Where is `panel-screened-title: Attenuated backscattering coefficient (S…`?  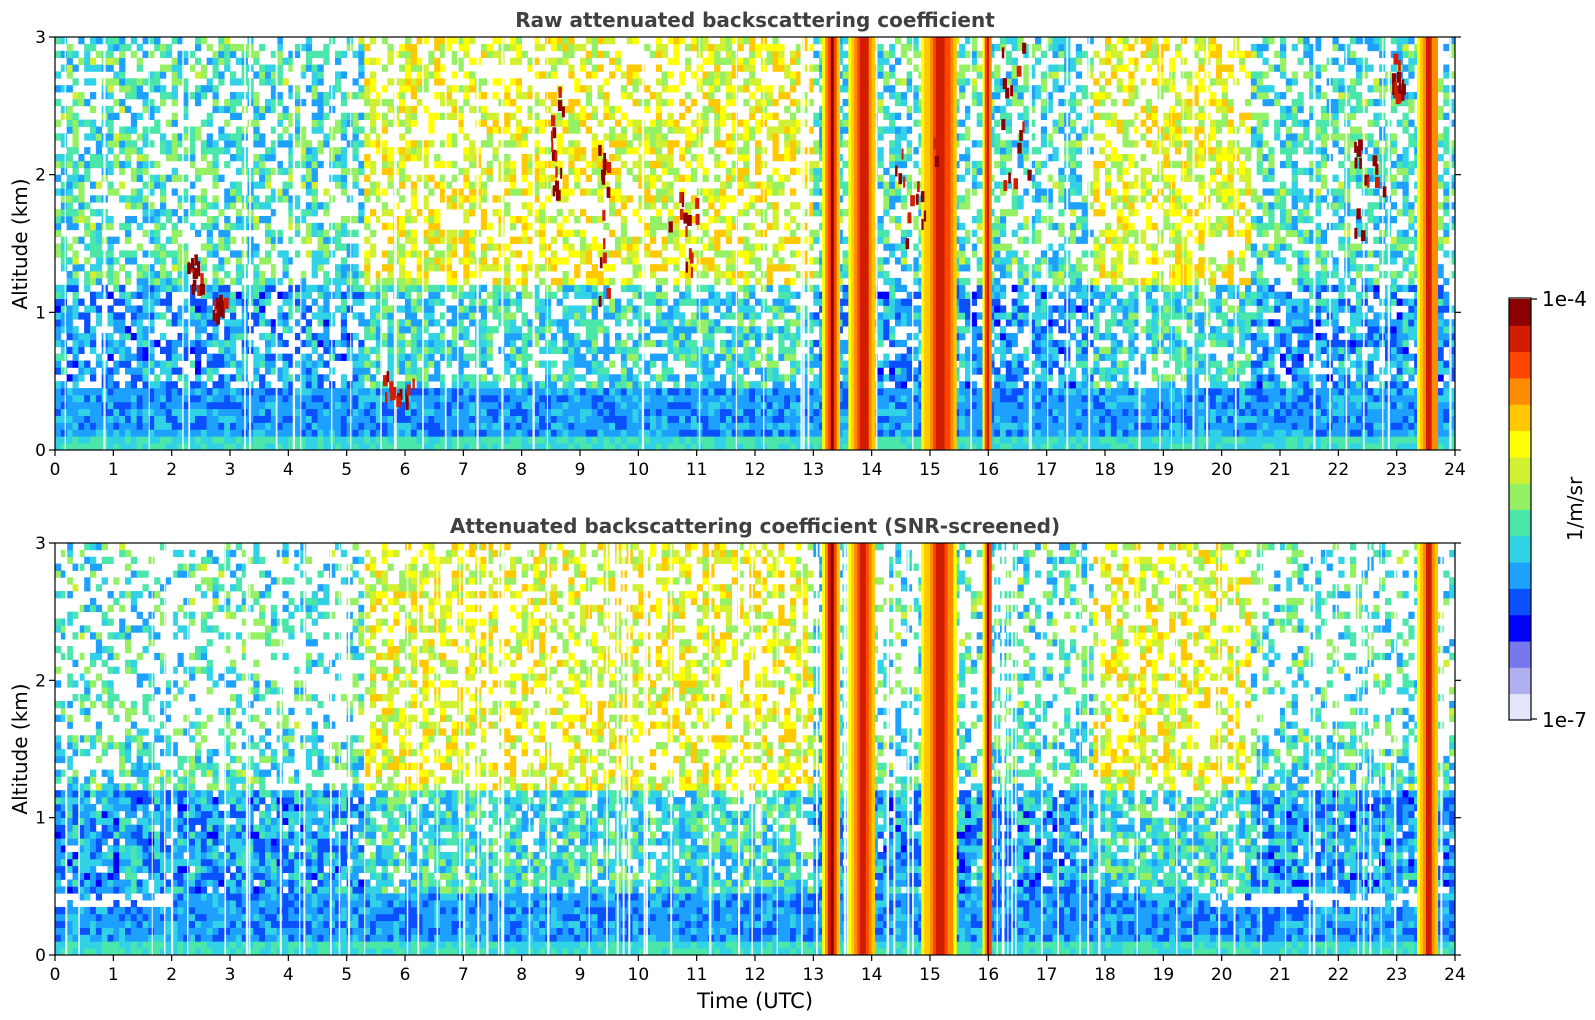 panel-screened-title: Attenuated backscattering coefficient (S… is located at coordinates (755, 526).